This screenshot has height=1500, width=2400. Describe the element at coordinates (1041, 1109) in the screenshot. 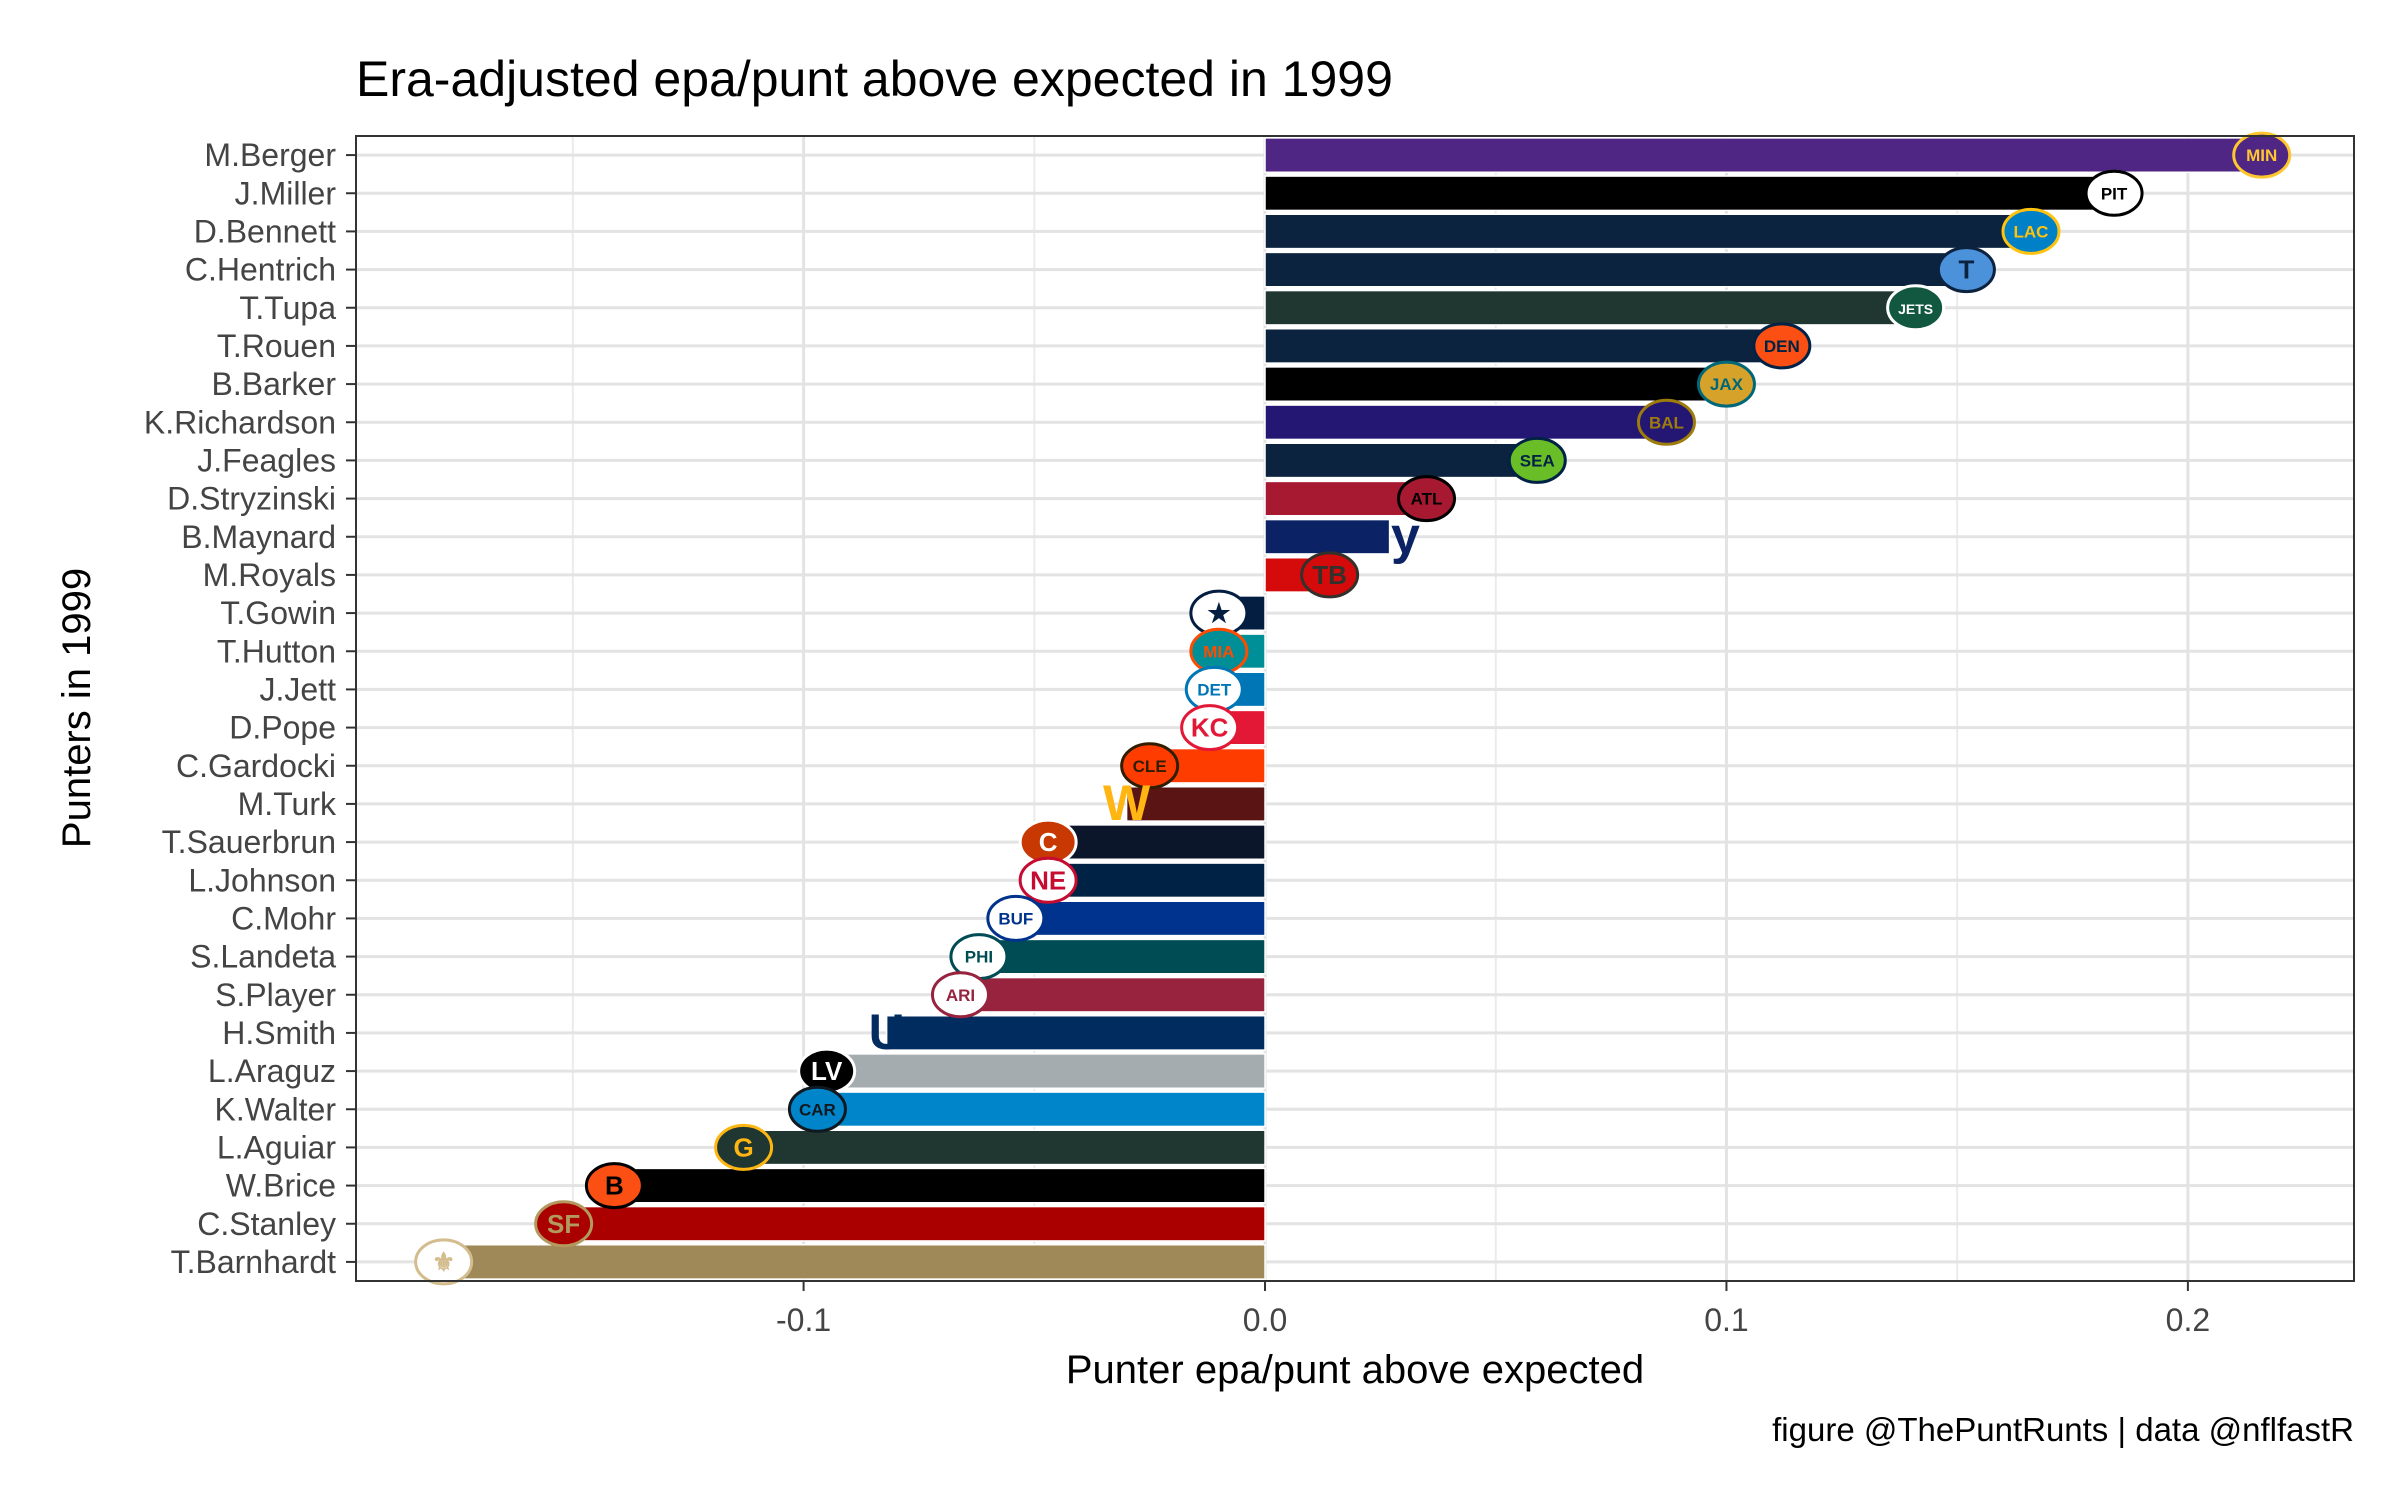

I see `bar-k-walter` at that location.